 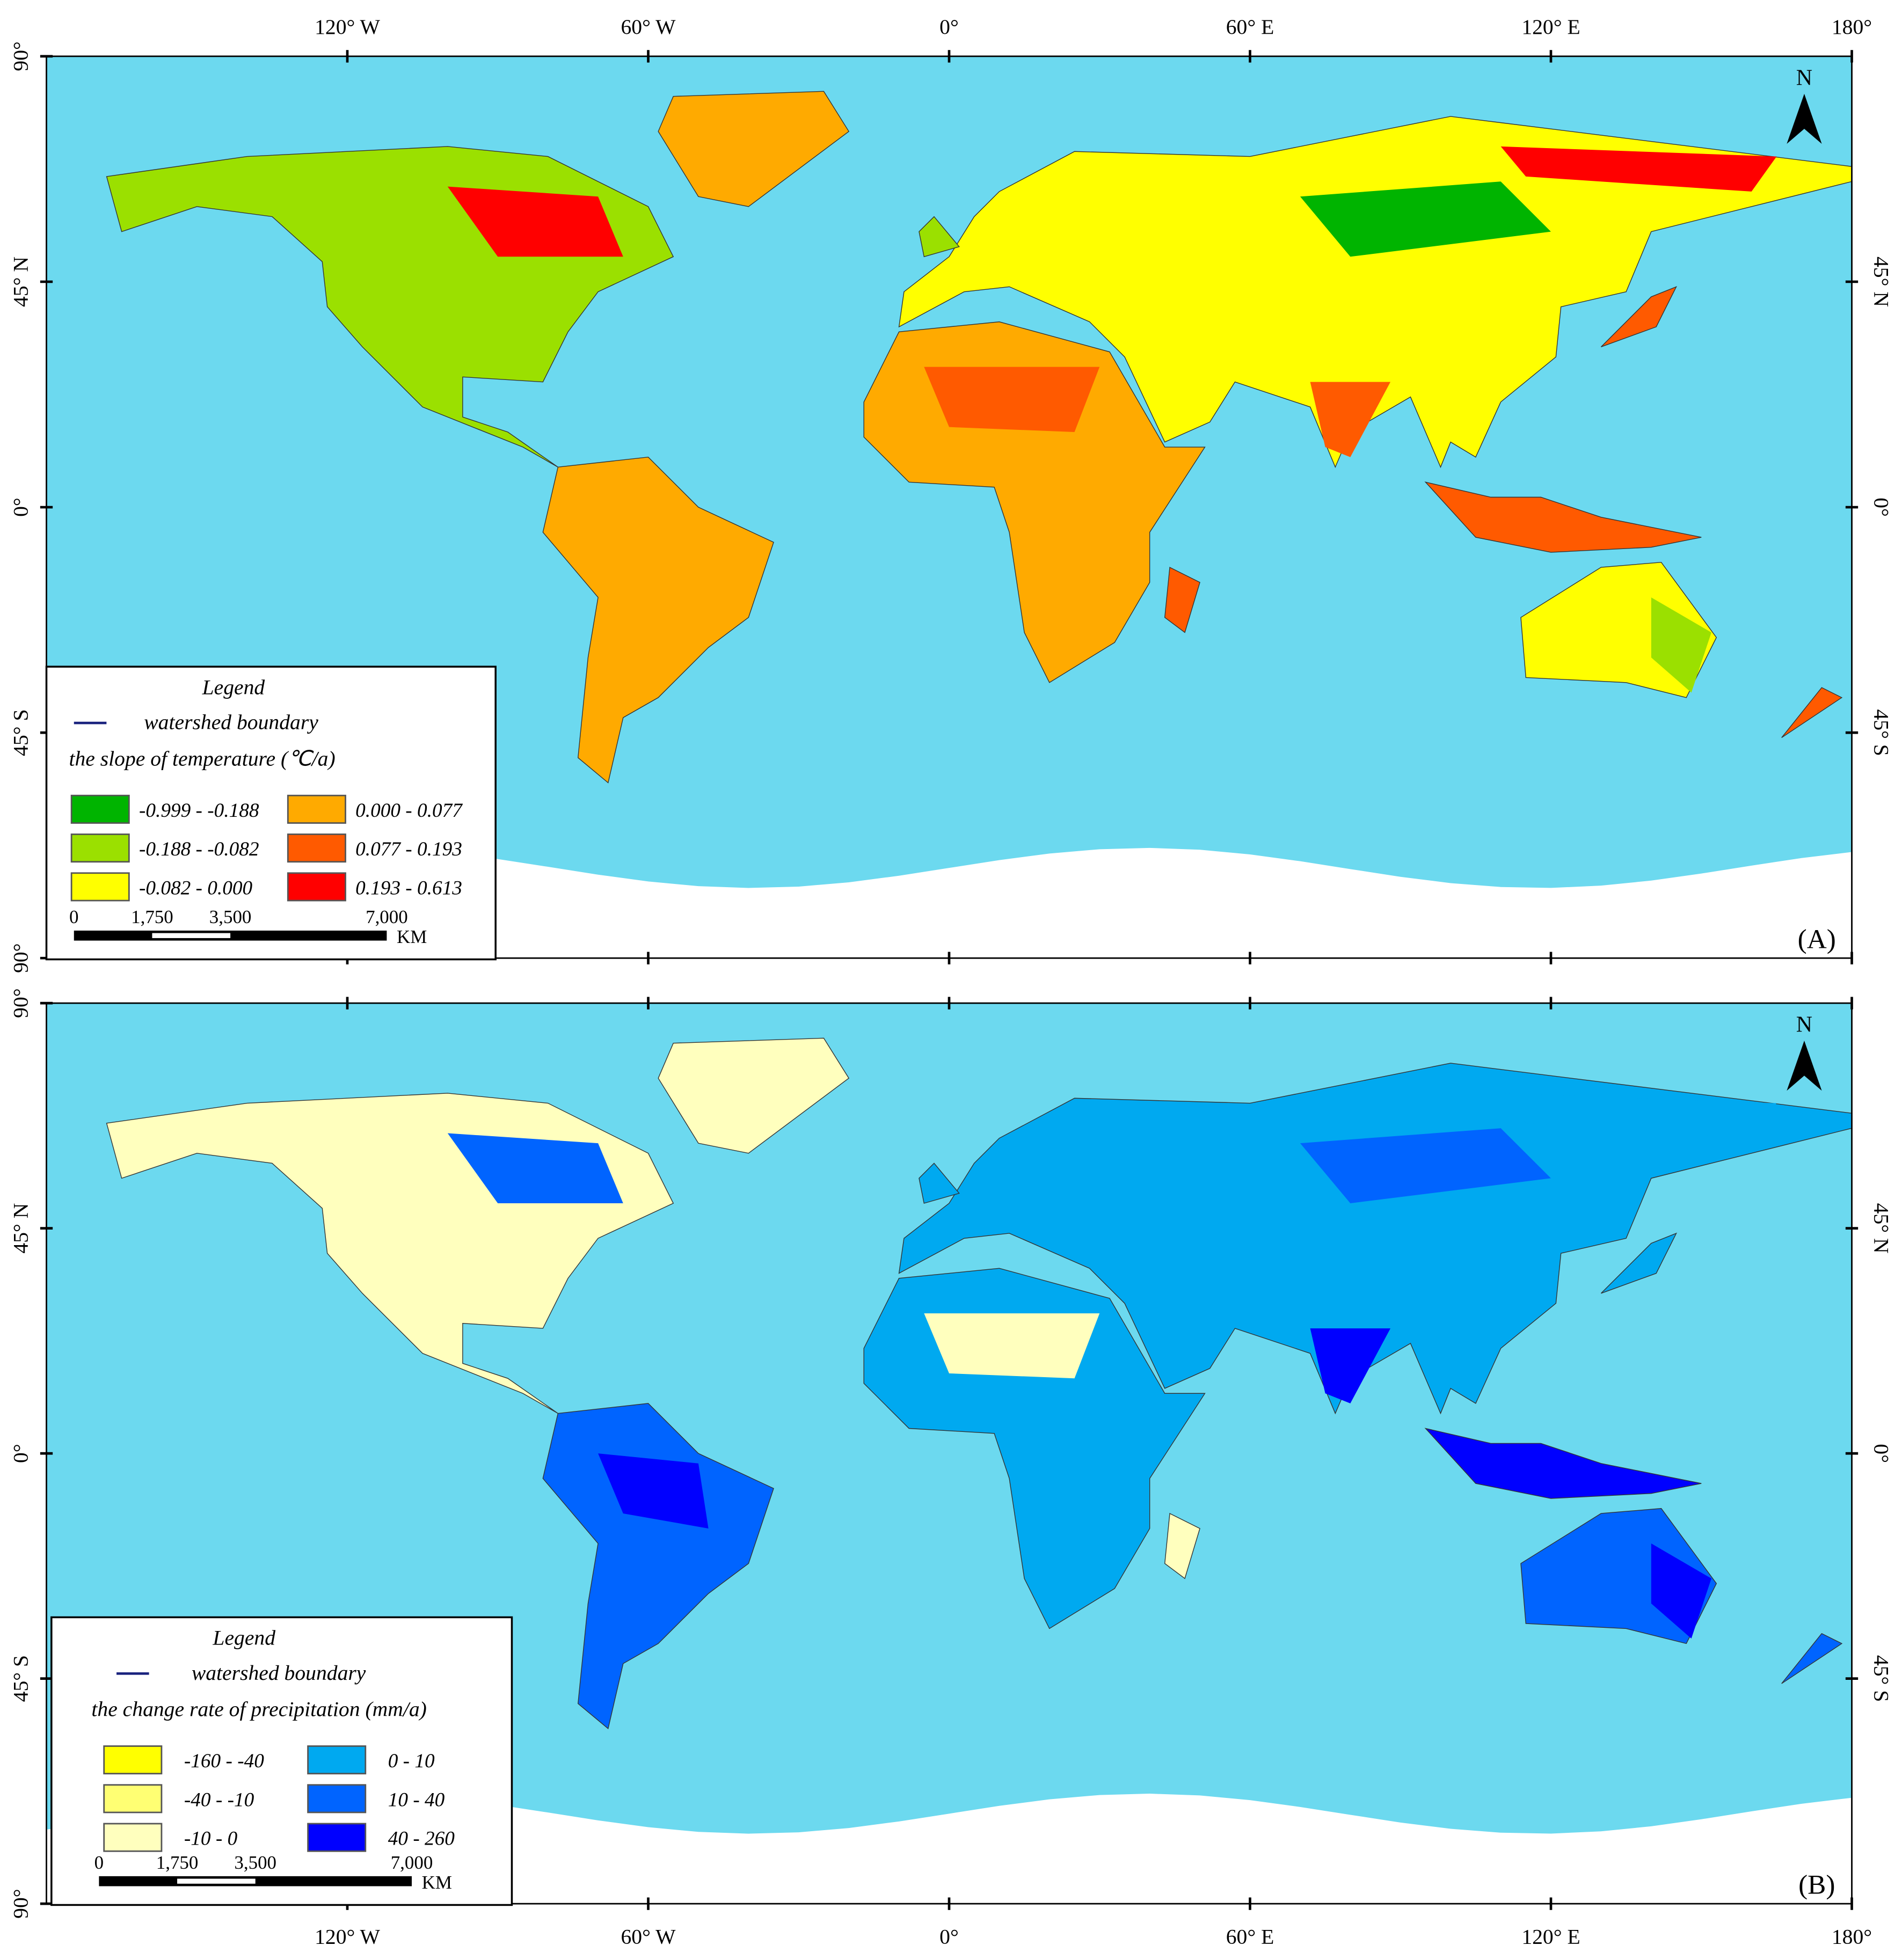 What do you see at coordinates (411, 1761) in the screenshot?
I see `legend-label: 0 - 10` at bounding box center [411, 1761].